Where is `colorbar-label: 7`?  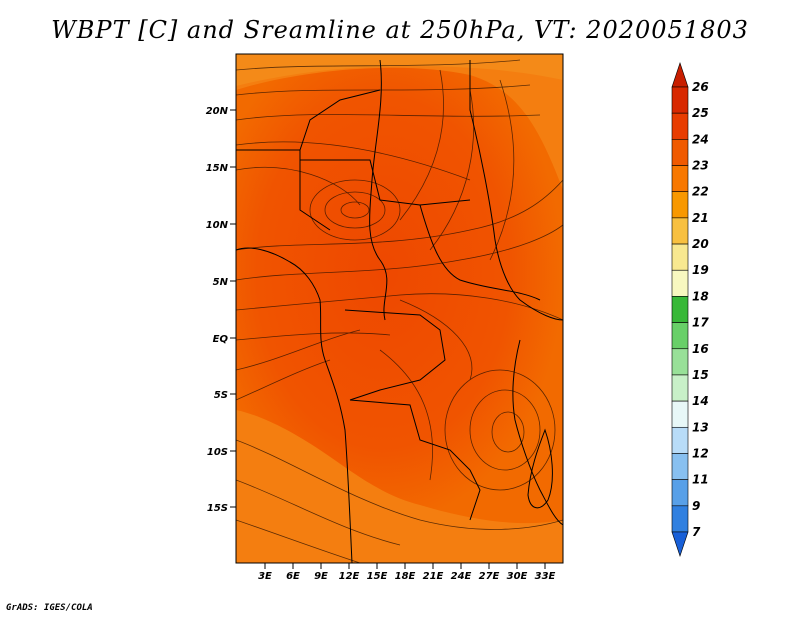
colorbar-label: 7 is located at coordinates (696, 532).